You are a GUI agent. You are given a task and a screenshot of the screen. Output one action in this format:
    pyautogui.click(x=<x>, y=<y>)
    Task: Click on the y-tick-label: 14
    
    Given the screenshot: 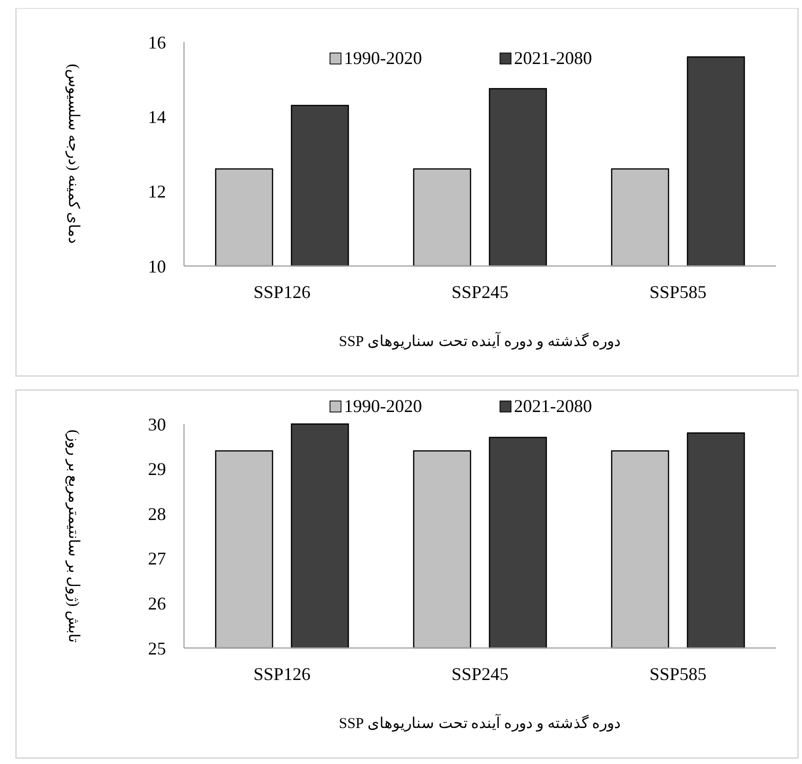 What is the action you would take?
    pyautogui.click(x=157, y=116)
    